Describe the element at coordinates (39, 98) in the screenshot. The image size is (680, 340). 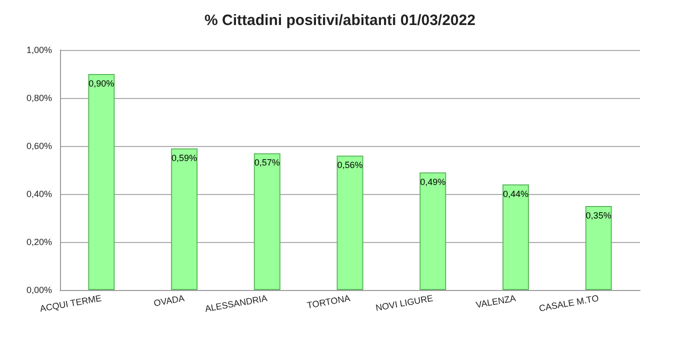
I see `y-tick-label: 0,80%` at that location.